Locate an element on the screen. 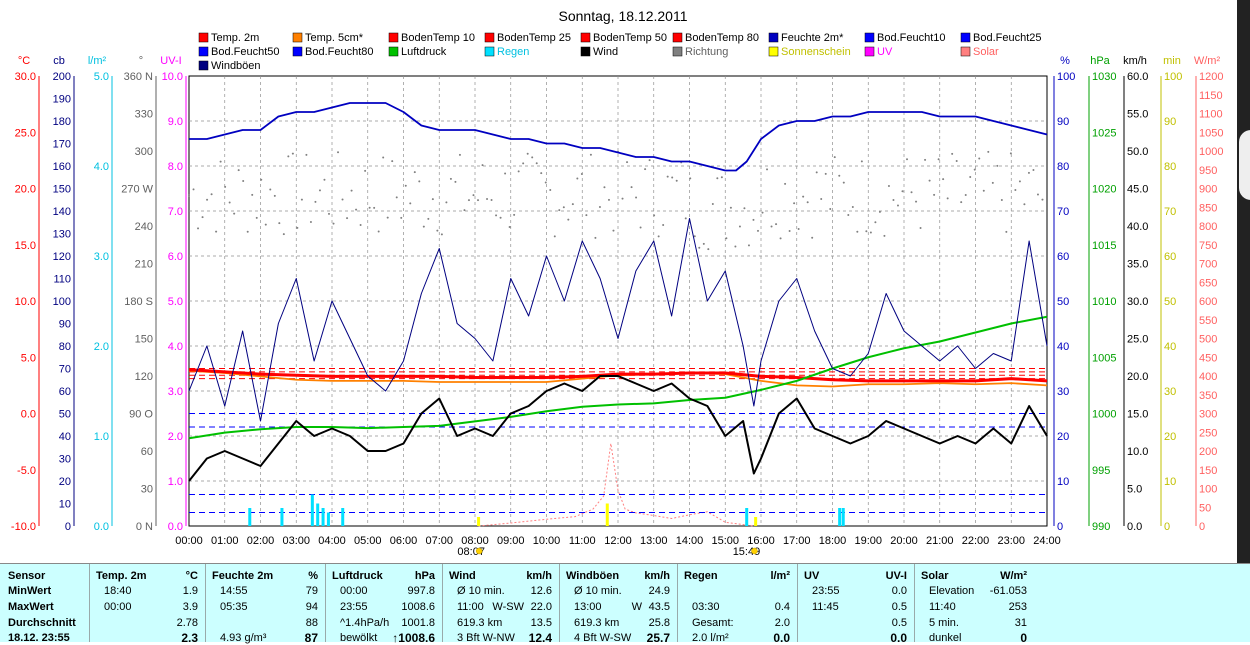 The height and width of the screenshot is (645, 1250). y-tick-solar: 600 is located at coordinates (1208, 302).